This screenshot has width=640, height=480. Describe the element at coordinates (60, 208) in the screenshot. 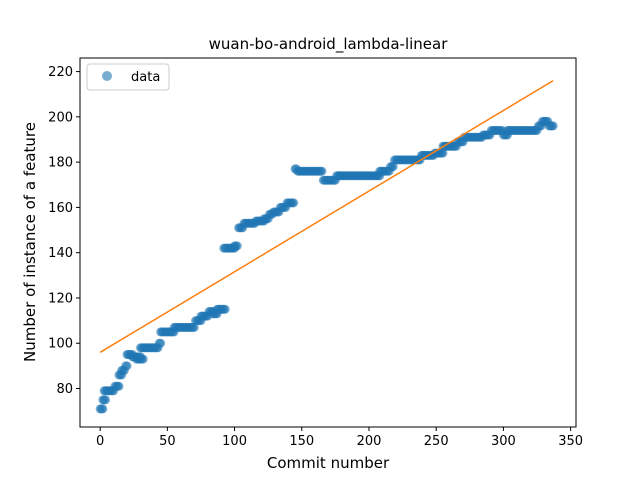

I see `y-tick-label: 160` at that location.